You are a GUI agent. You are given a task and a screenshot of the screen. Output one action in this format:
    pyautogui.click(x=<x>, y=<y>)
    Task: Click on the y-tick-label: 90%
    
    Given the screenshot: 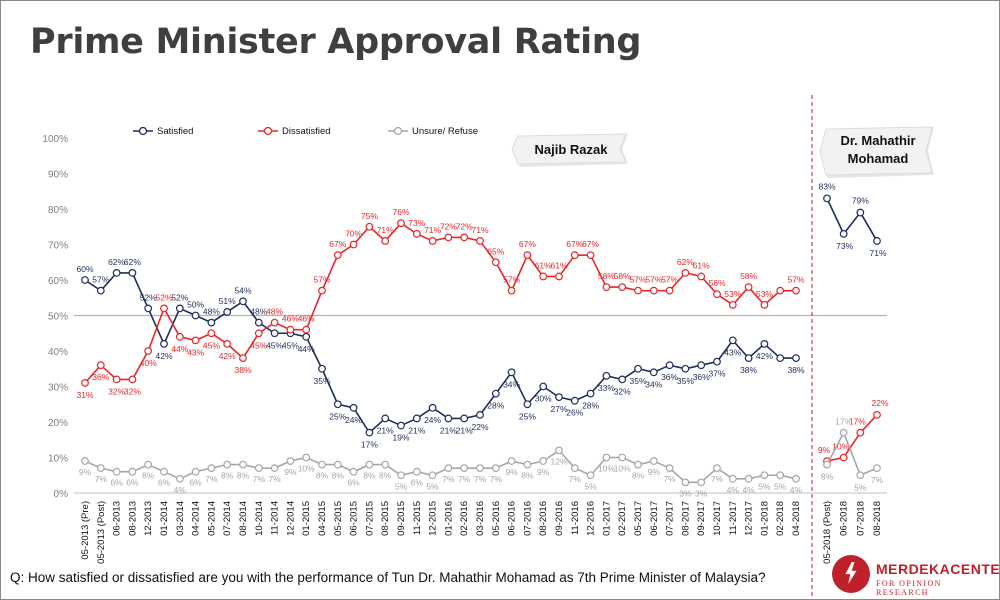 What is the action you would take?
    pyautogui.click(x=58, y=175)
    